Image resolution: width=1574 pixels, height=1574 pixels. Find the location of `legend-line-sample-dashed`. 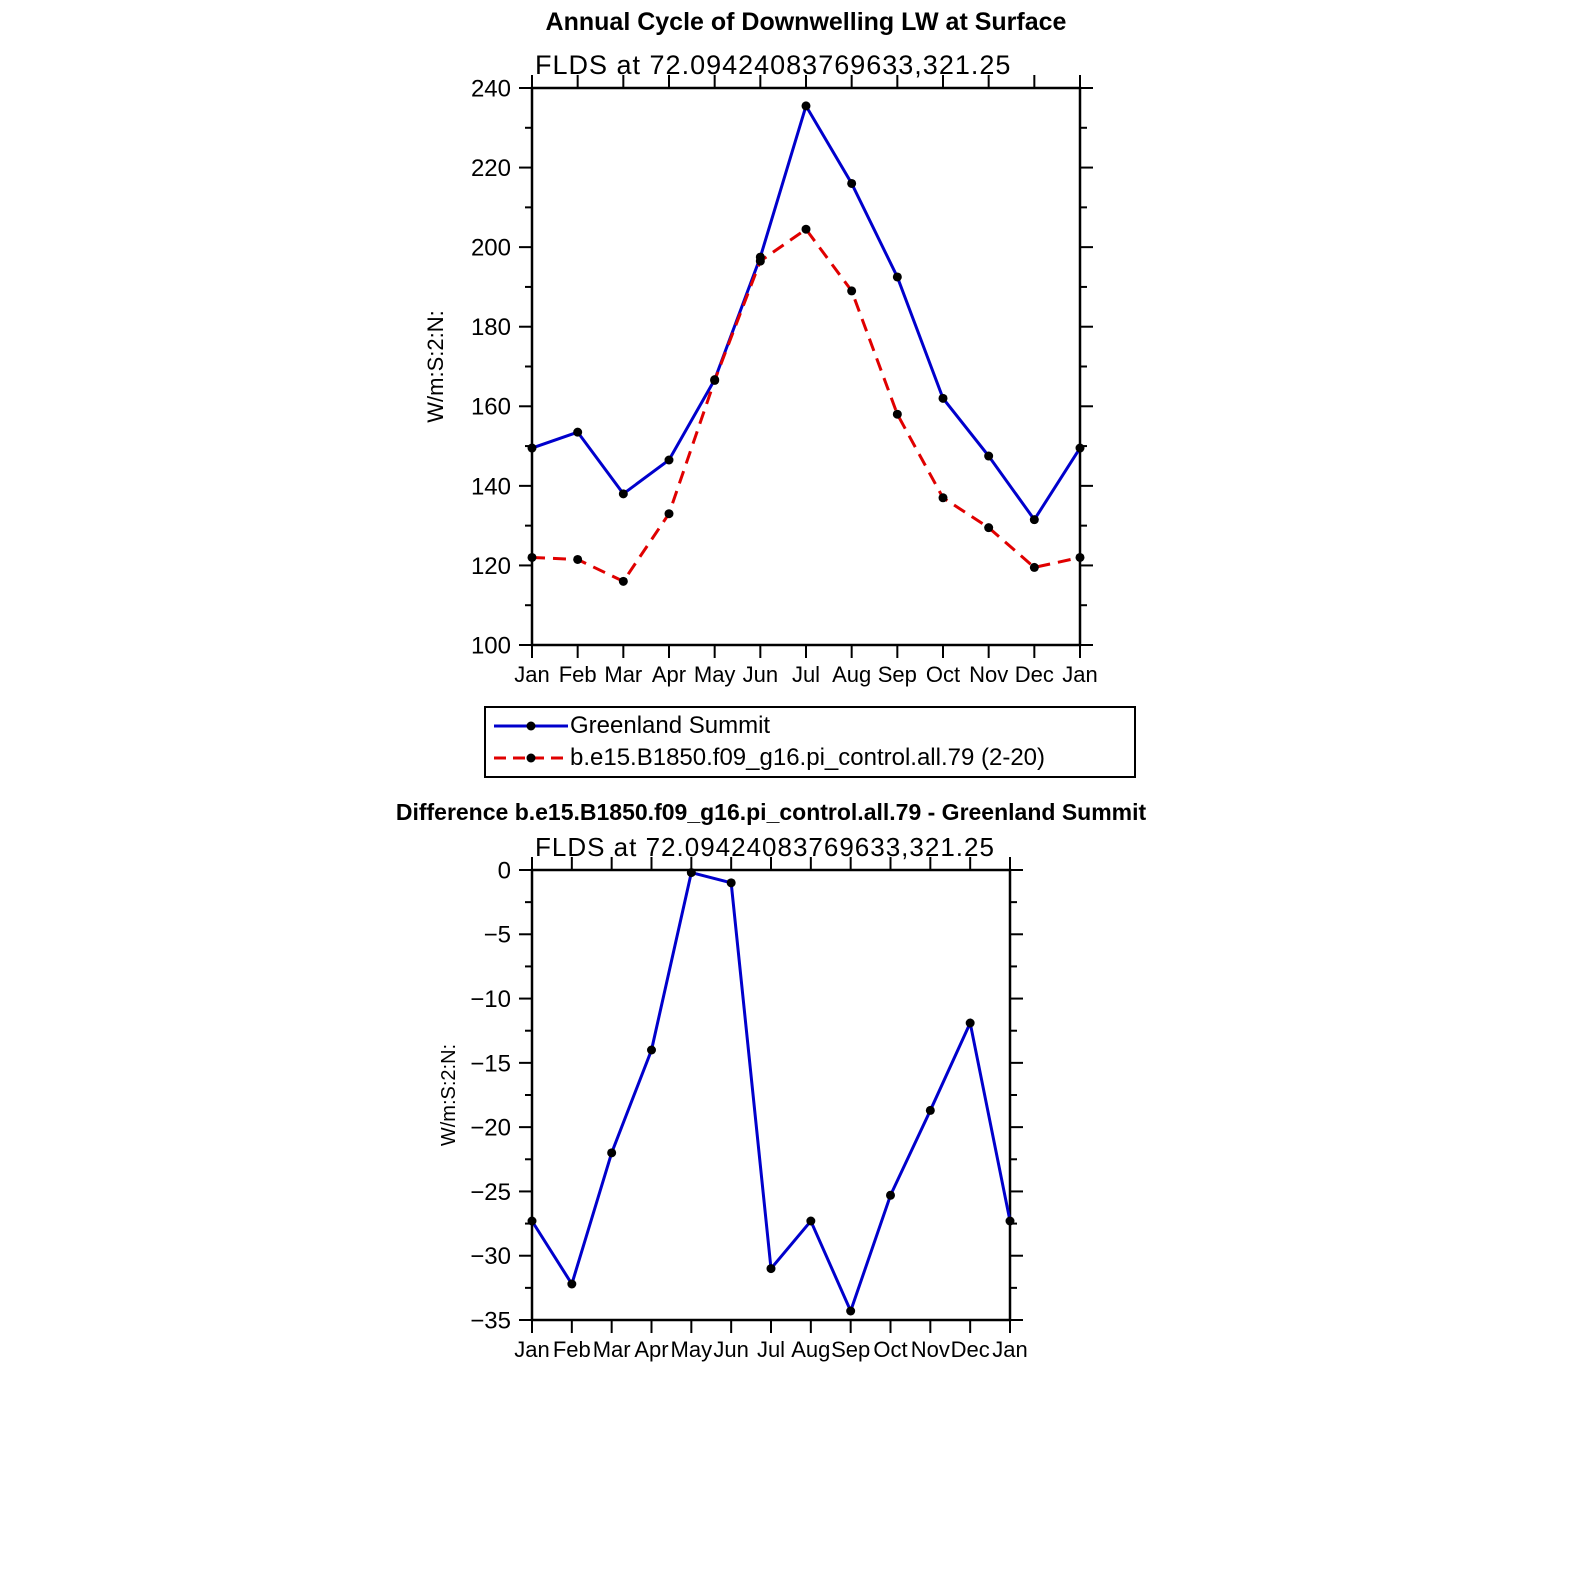

legend-line-sample-dashed is located at coordinates (531, 758).